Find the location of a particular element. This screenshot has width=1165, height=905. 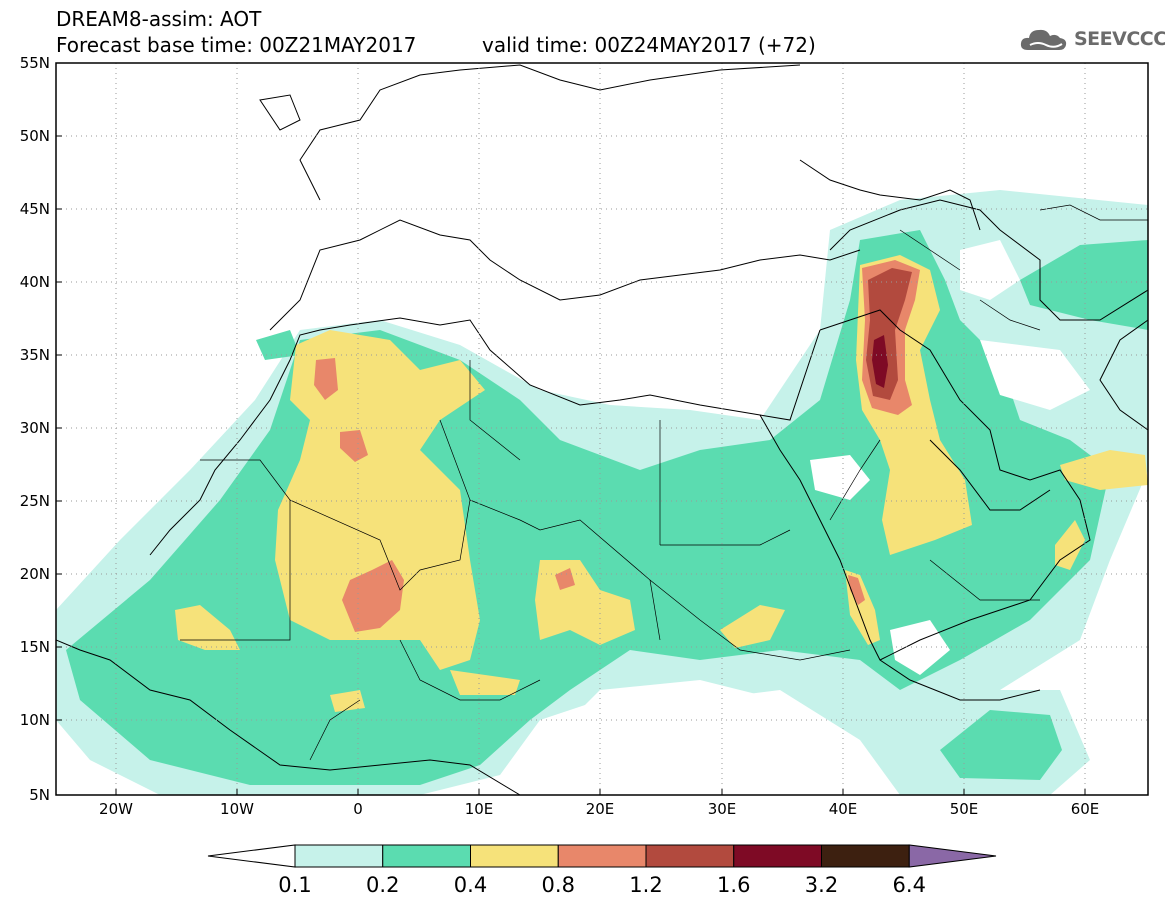

colorbar-label: 0.1 is located at coordinates (294, 885).